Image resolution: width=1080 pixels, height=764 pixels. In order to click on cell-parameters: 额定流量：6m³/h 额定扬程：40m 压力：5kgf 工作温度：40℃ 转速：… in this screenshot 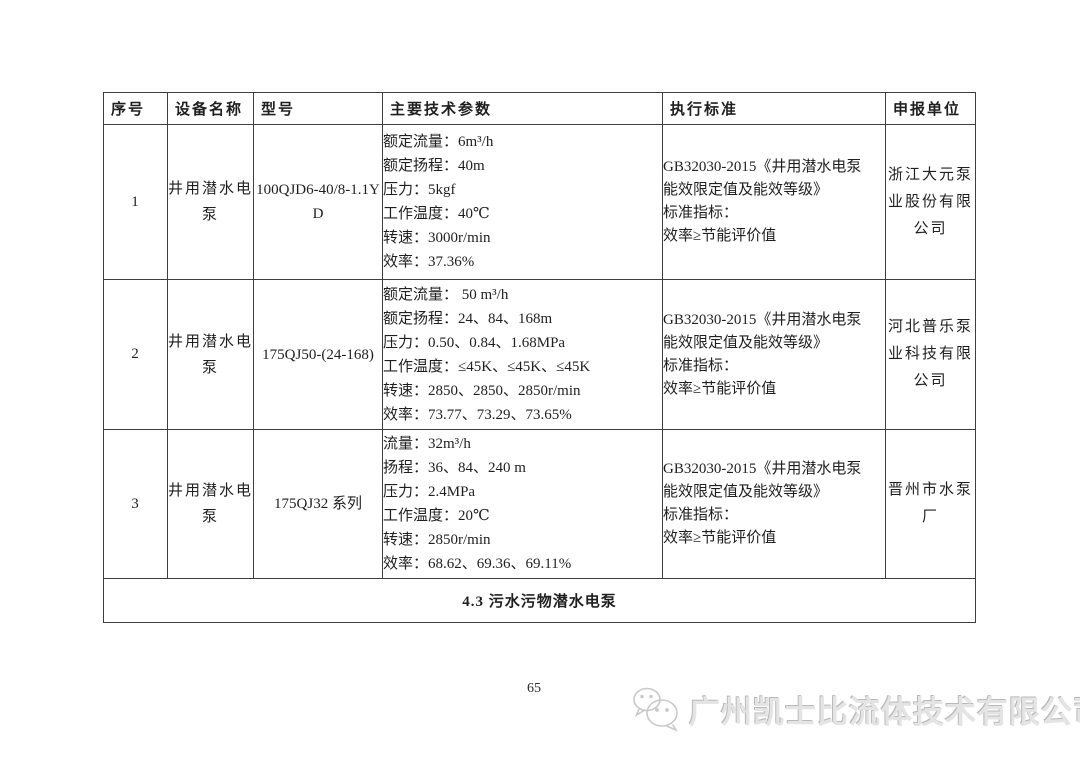, I will do `click(522, 202)`.